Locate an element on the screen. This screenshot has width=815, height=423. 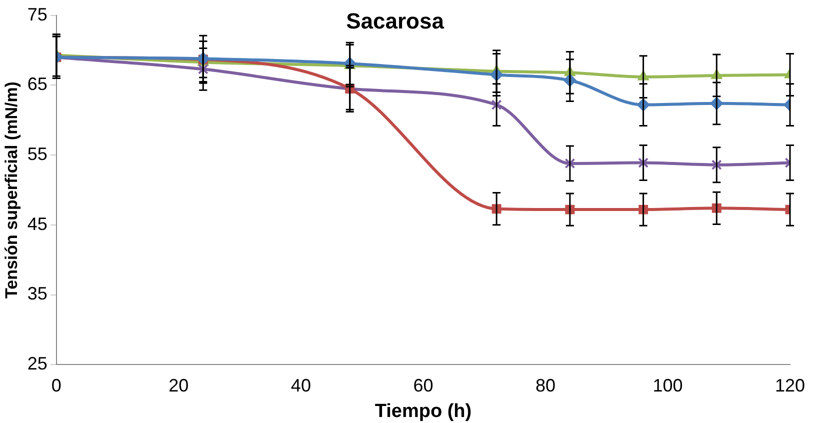
x-tick-label: 60 is located at coordinates (423, 385).